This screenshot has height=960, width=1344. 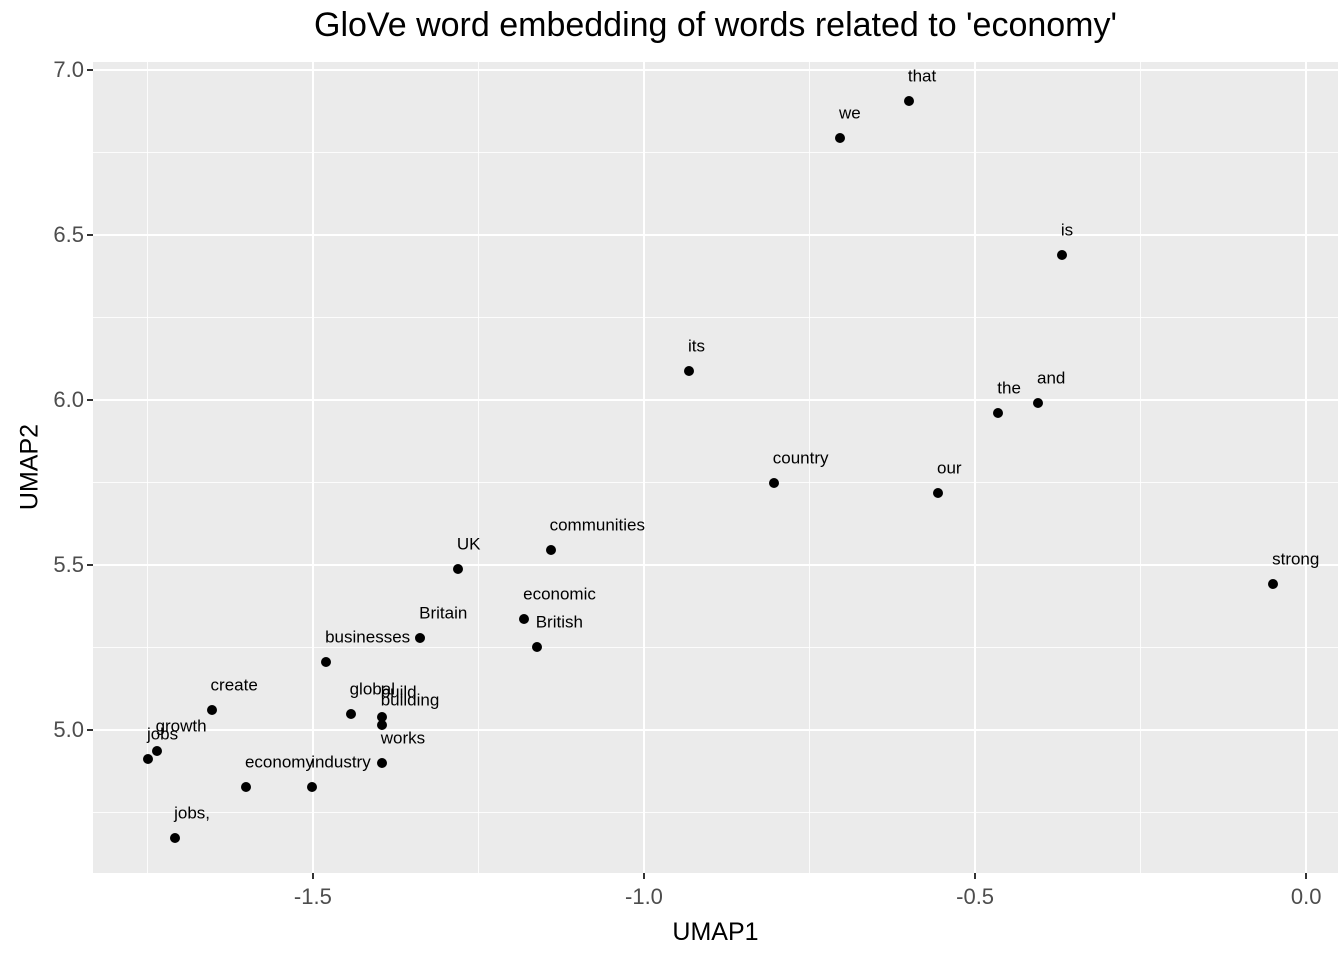 What do you see at coordinates (800, 458) in the screenshot?
I see `point-label: country` at bounding box center [800, 458].